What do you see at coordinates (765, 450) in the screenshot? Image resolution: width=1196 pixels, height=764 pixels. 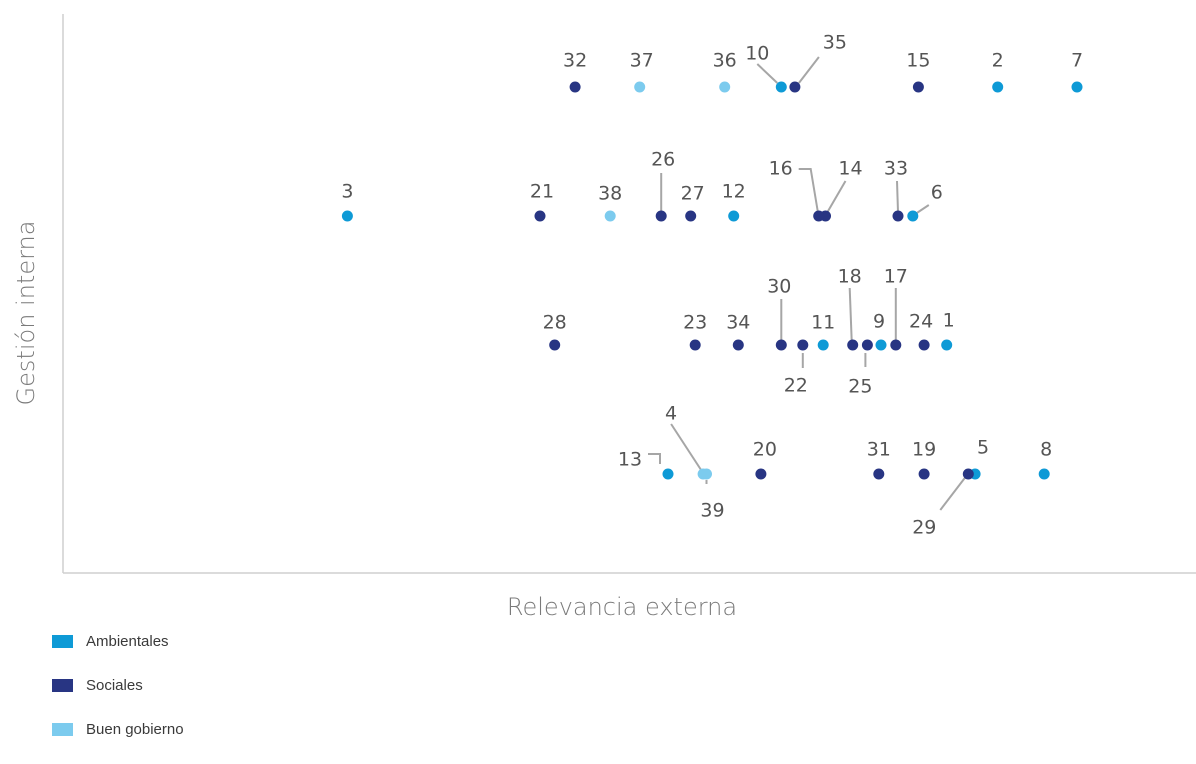 I see `point-label-20: 20` at bounding box center [765, 450].